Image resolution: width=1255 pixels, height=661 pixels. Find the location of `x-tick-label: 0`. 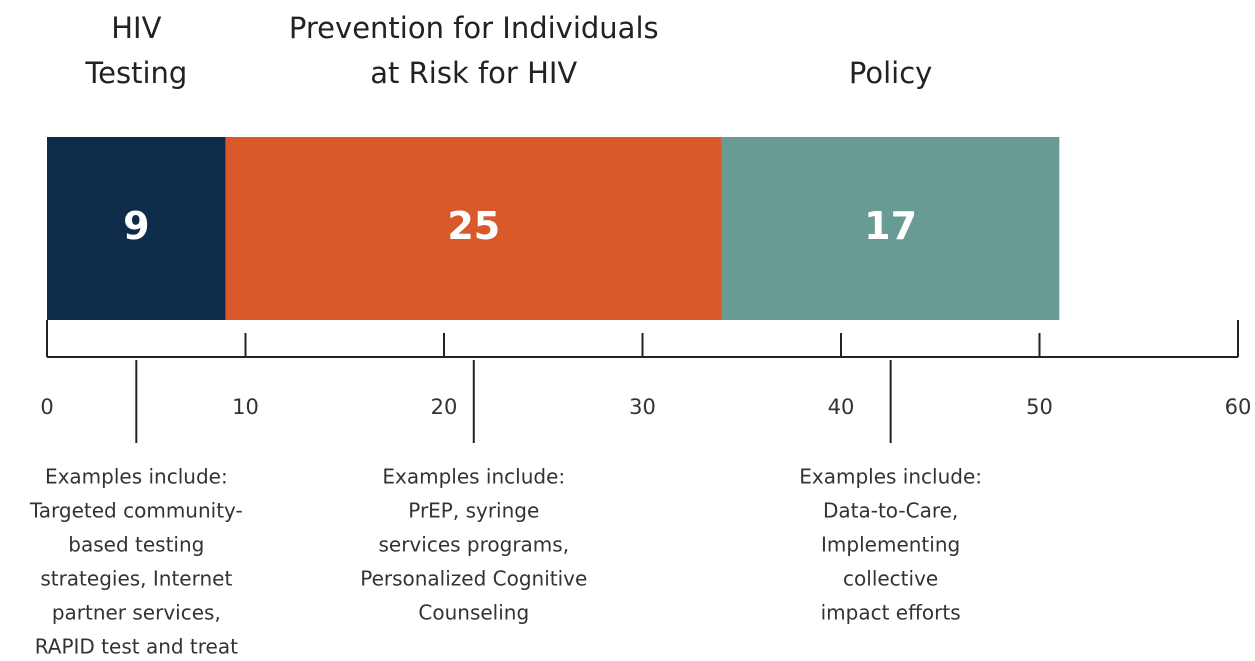

x-tick-label: 0 is located at coordinates (46, 407).